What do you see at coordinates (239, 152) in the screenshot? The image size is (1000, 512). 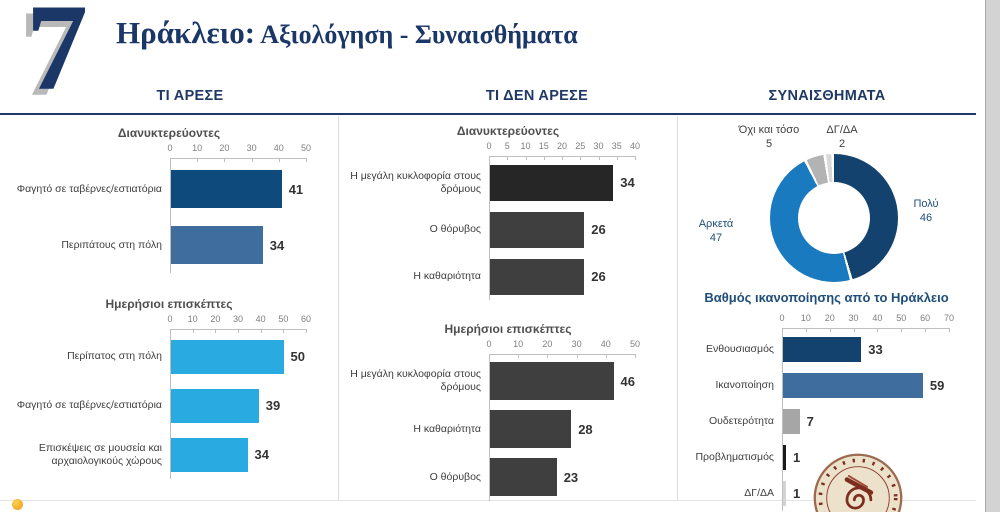 I see `x-axis: 0 10 20 30 40 50` at bounding box center [239, 152].